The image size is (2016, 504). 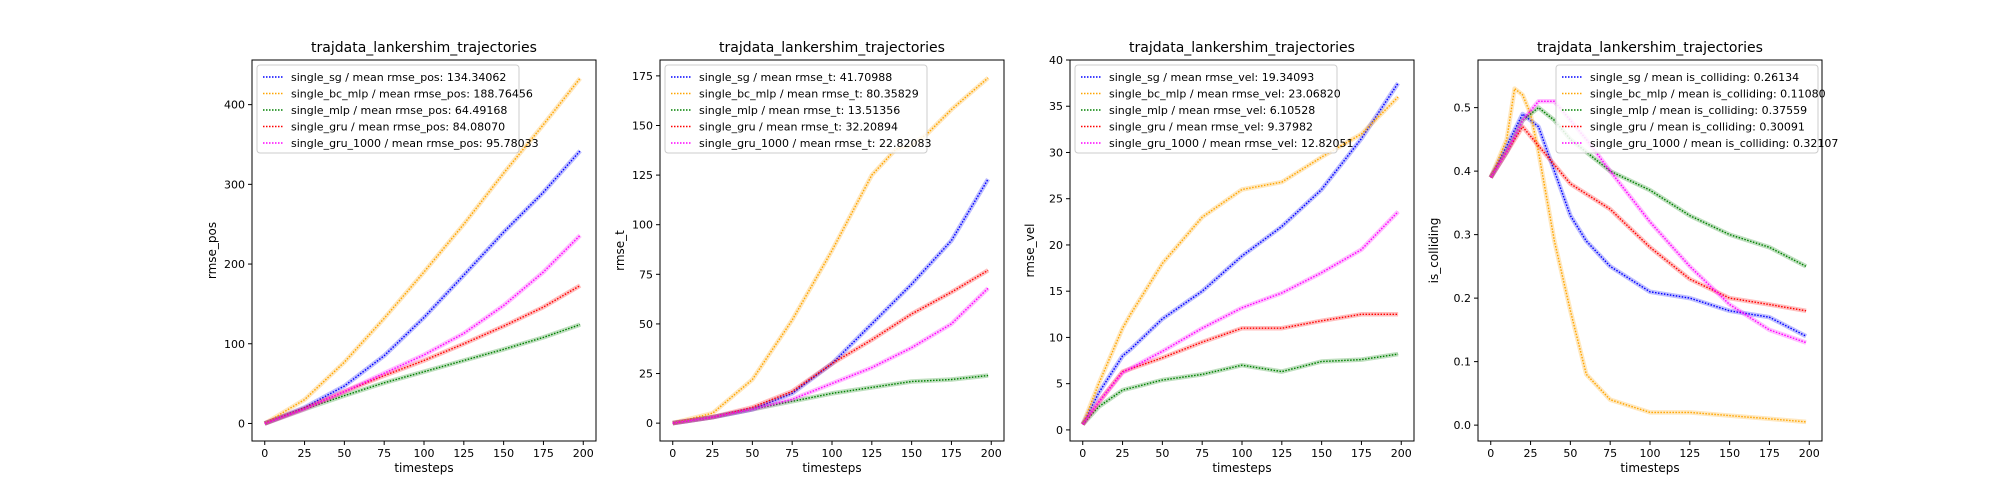 I want to click on y-tick-label: 40, so click(x=1056, y=60).